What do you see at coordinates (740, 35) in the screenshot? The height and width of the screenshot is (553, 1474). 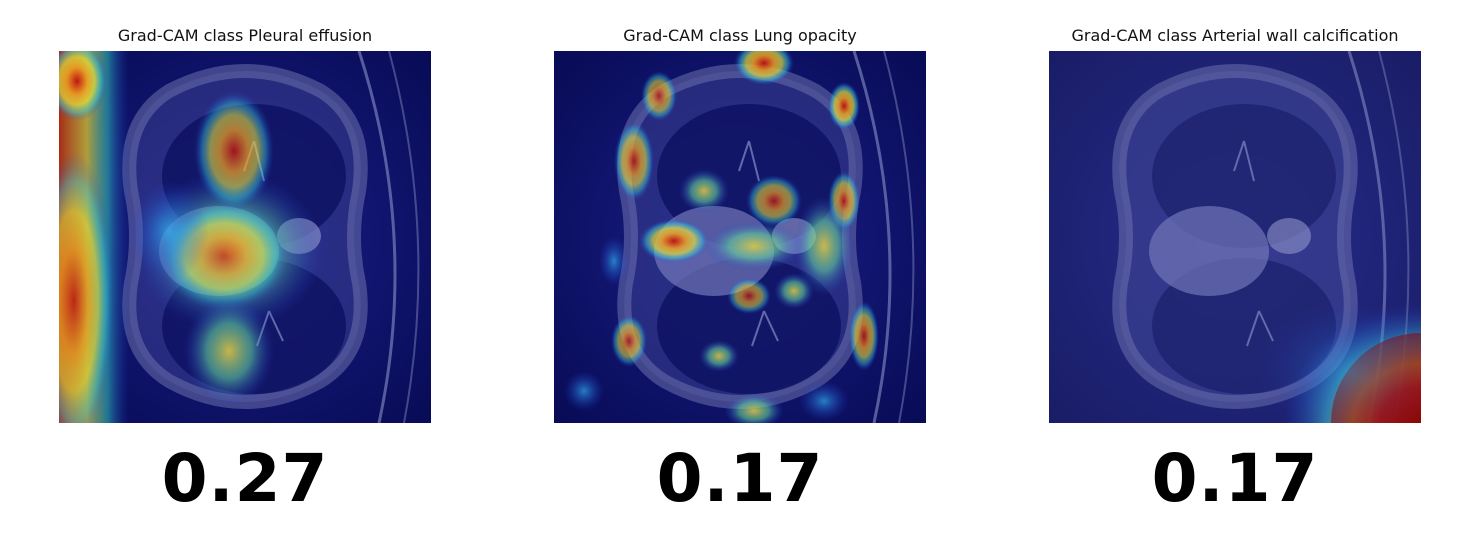 I see `panel-title: Grad-CAM class Lung opacity` at bounding box center [740, 35].